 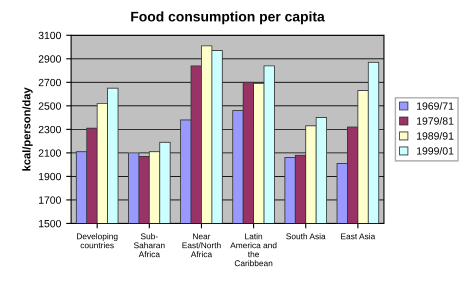 I want to click on x-tick-label: Sub- Saharan Africa, so click(x=149, y=245).